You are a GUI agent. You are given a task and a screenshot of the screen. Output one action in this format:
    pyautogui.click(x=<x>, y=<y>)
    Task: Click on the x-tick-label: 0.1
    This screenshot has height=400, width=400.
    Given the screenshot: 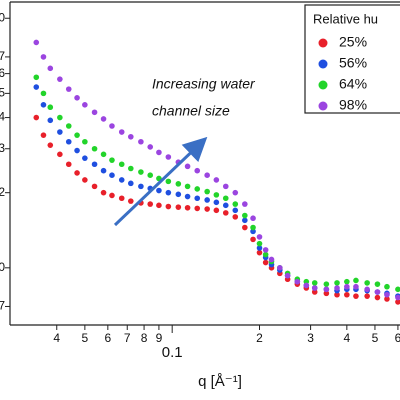 What is the action you would take?
    pyautogui.click(x=172, y=352)
    